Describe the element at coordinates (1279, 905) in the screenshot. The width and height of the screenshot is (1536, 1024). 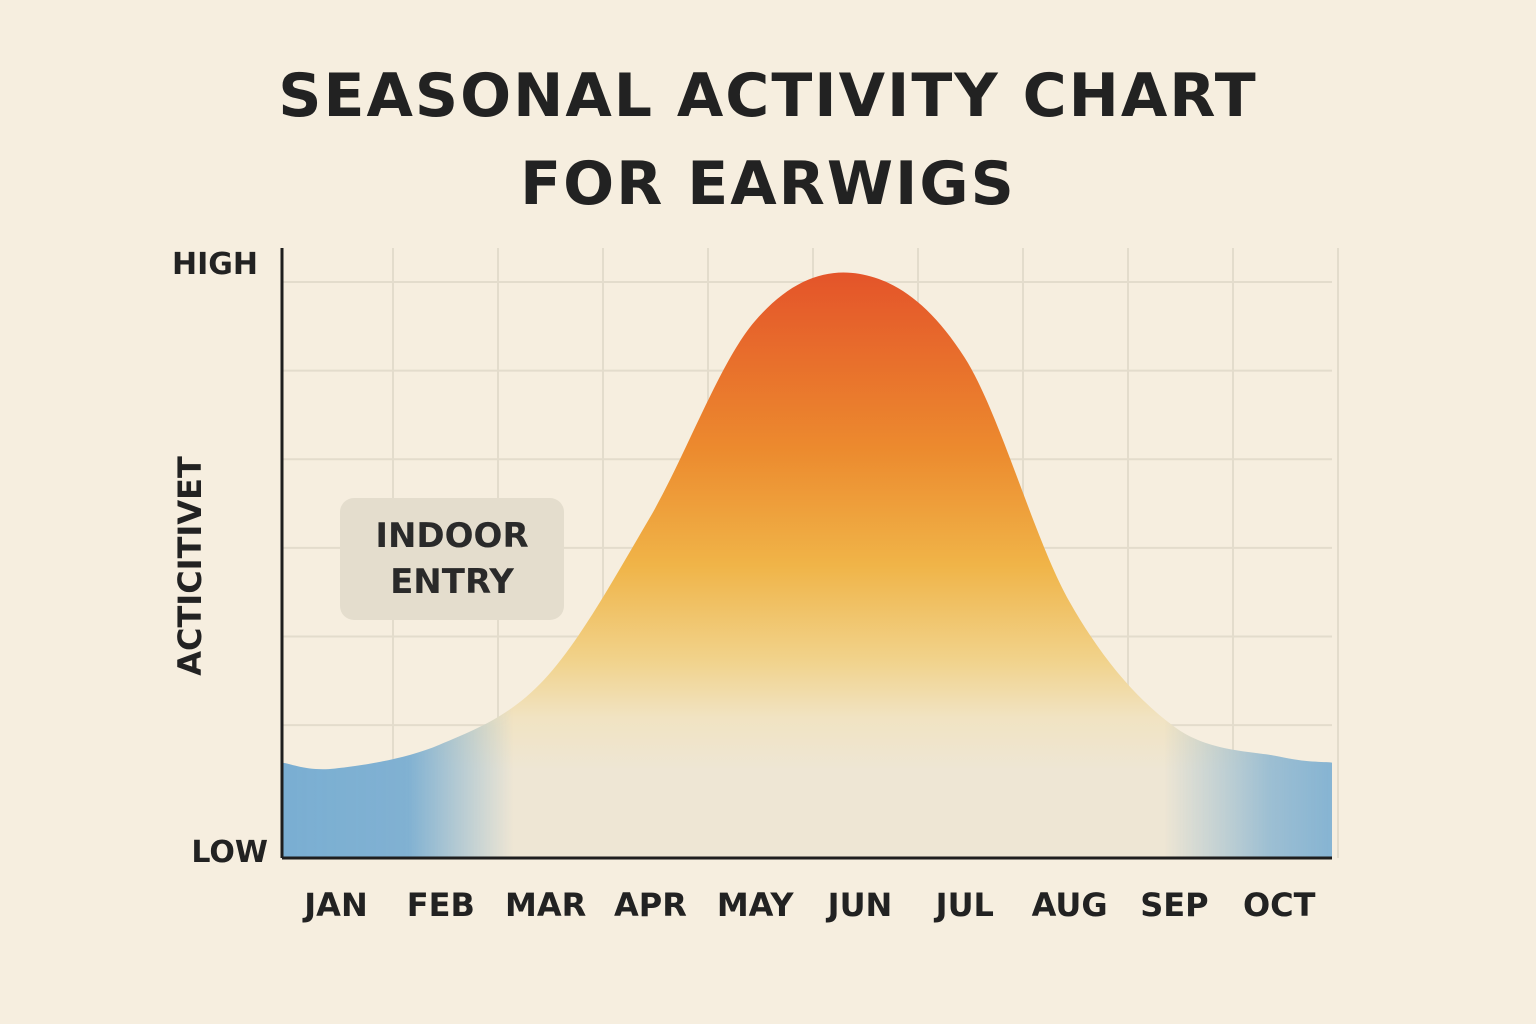
I see `x-tick-label: OCT` at that location.